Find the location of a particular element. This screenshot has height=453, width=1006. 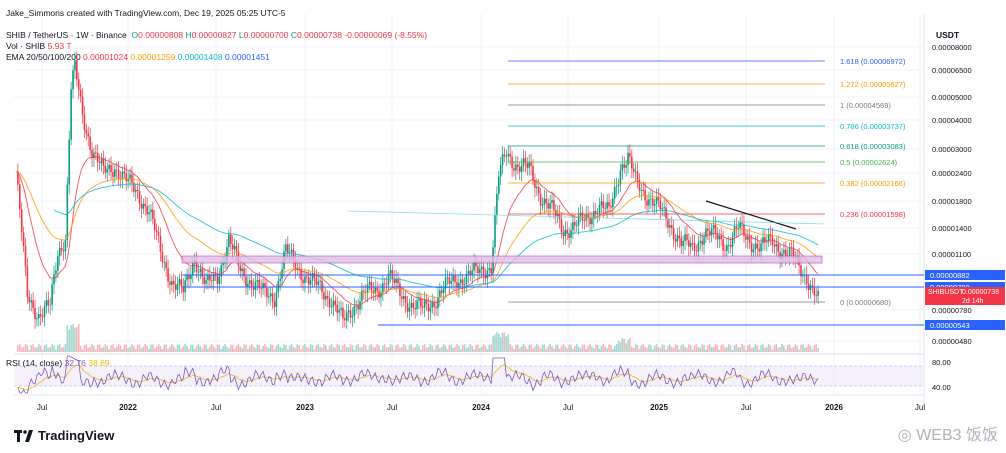

volume-label: Vol · SHIB is located at coordinates (26, 46).